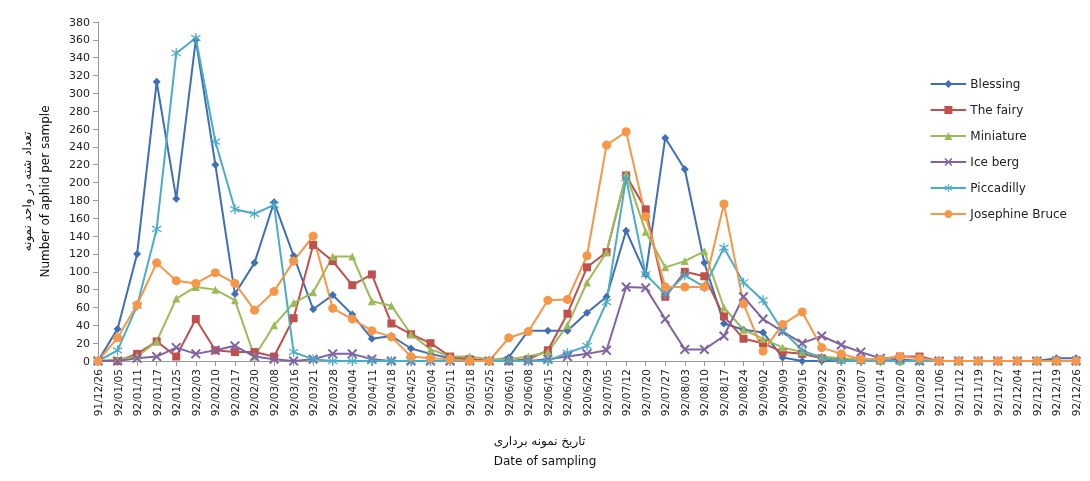 The width and height of the screenshot is (1090, 481). Describe the element at coordinates (79, 58) in the screenshot. I see `y-tick-label: 340` at that location.